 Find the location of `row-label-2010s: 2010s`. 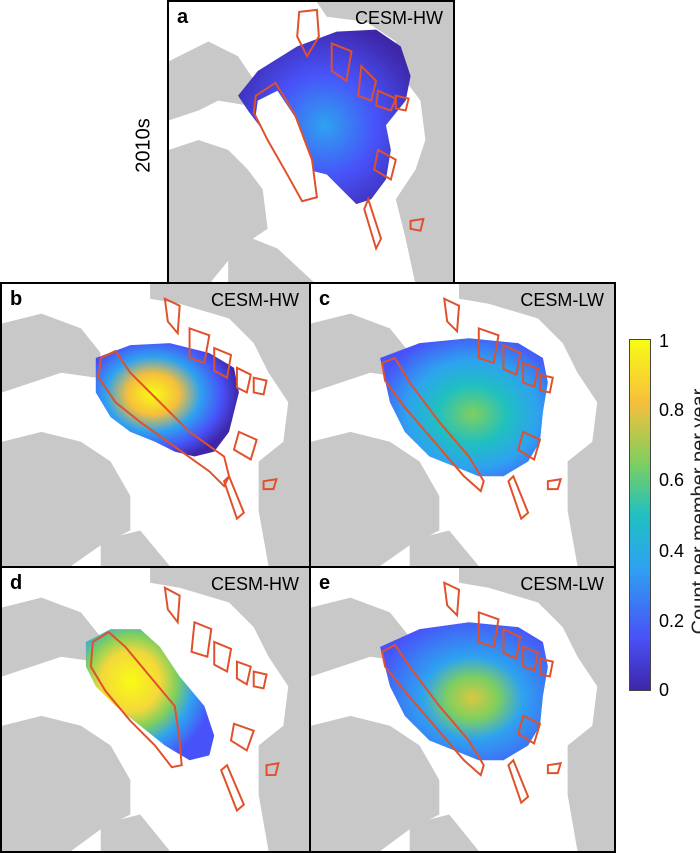

row-label-2010s: 2010s is located at coordinates (143, 145).